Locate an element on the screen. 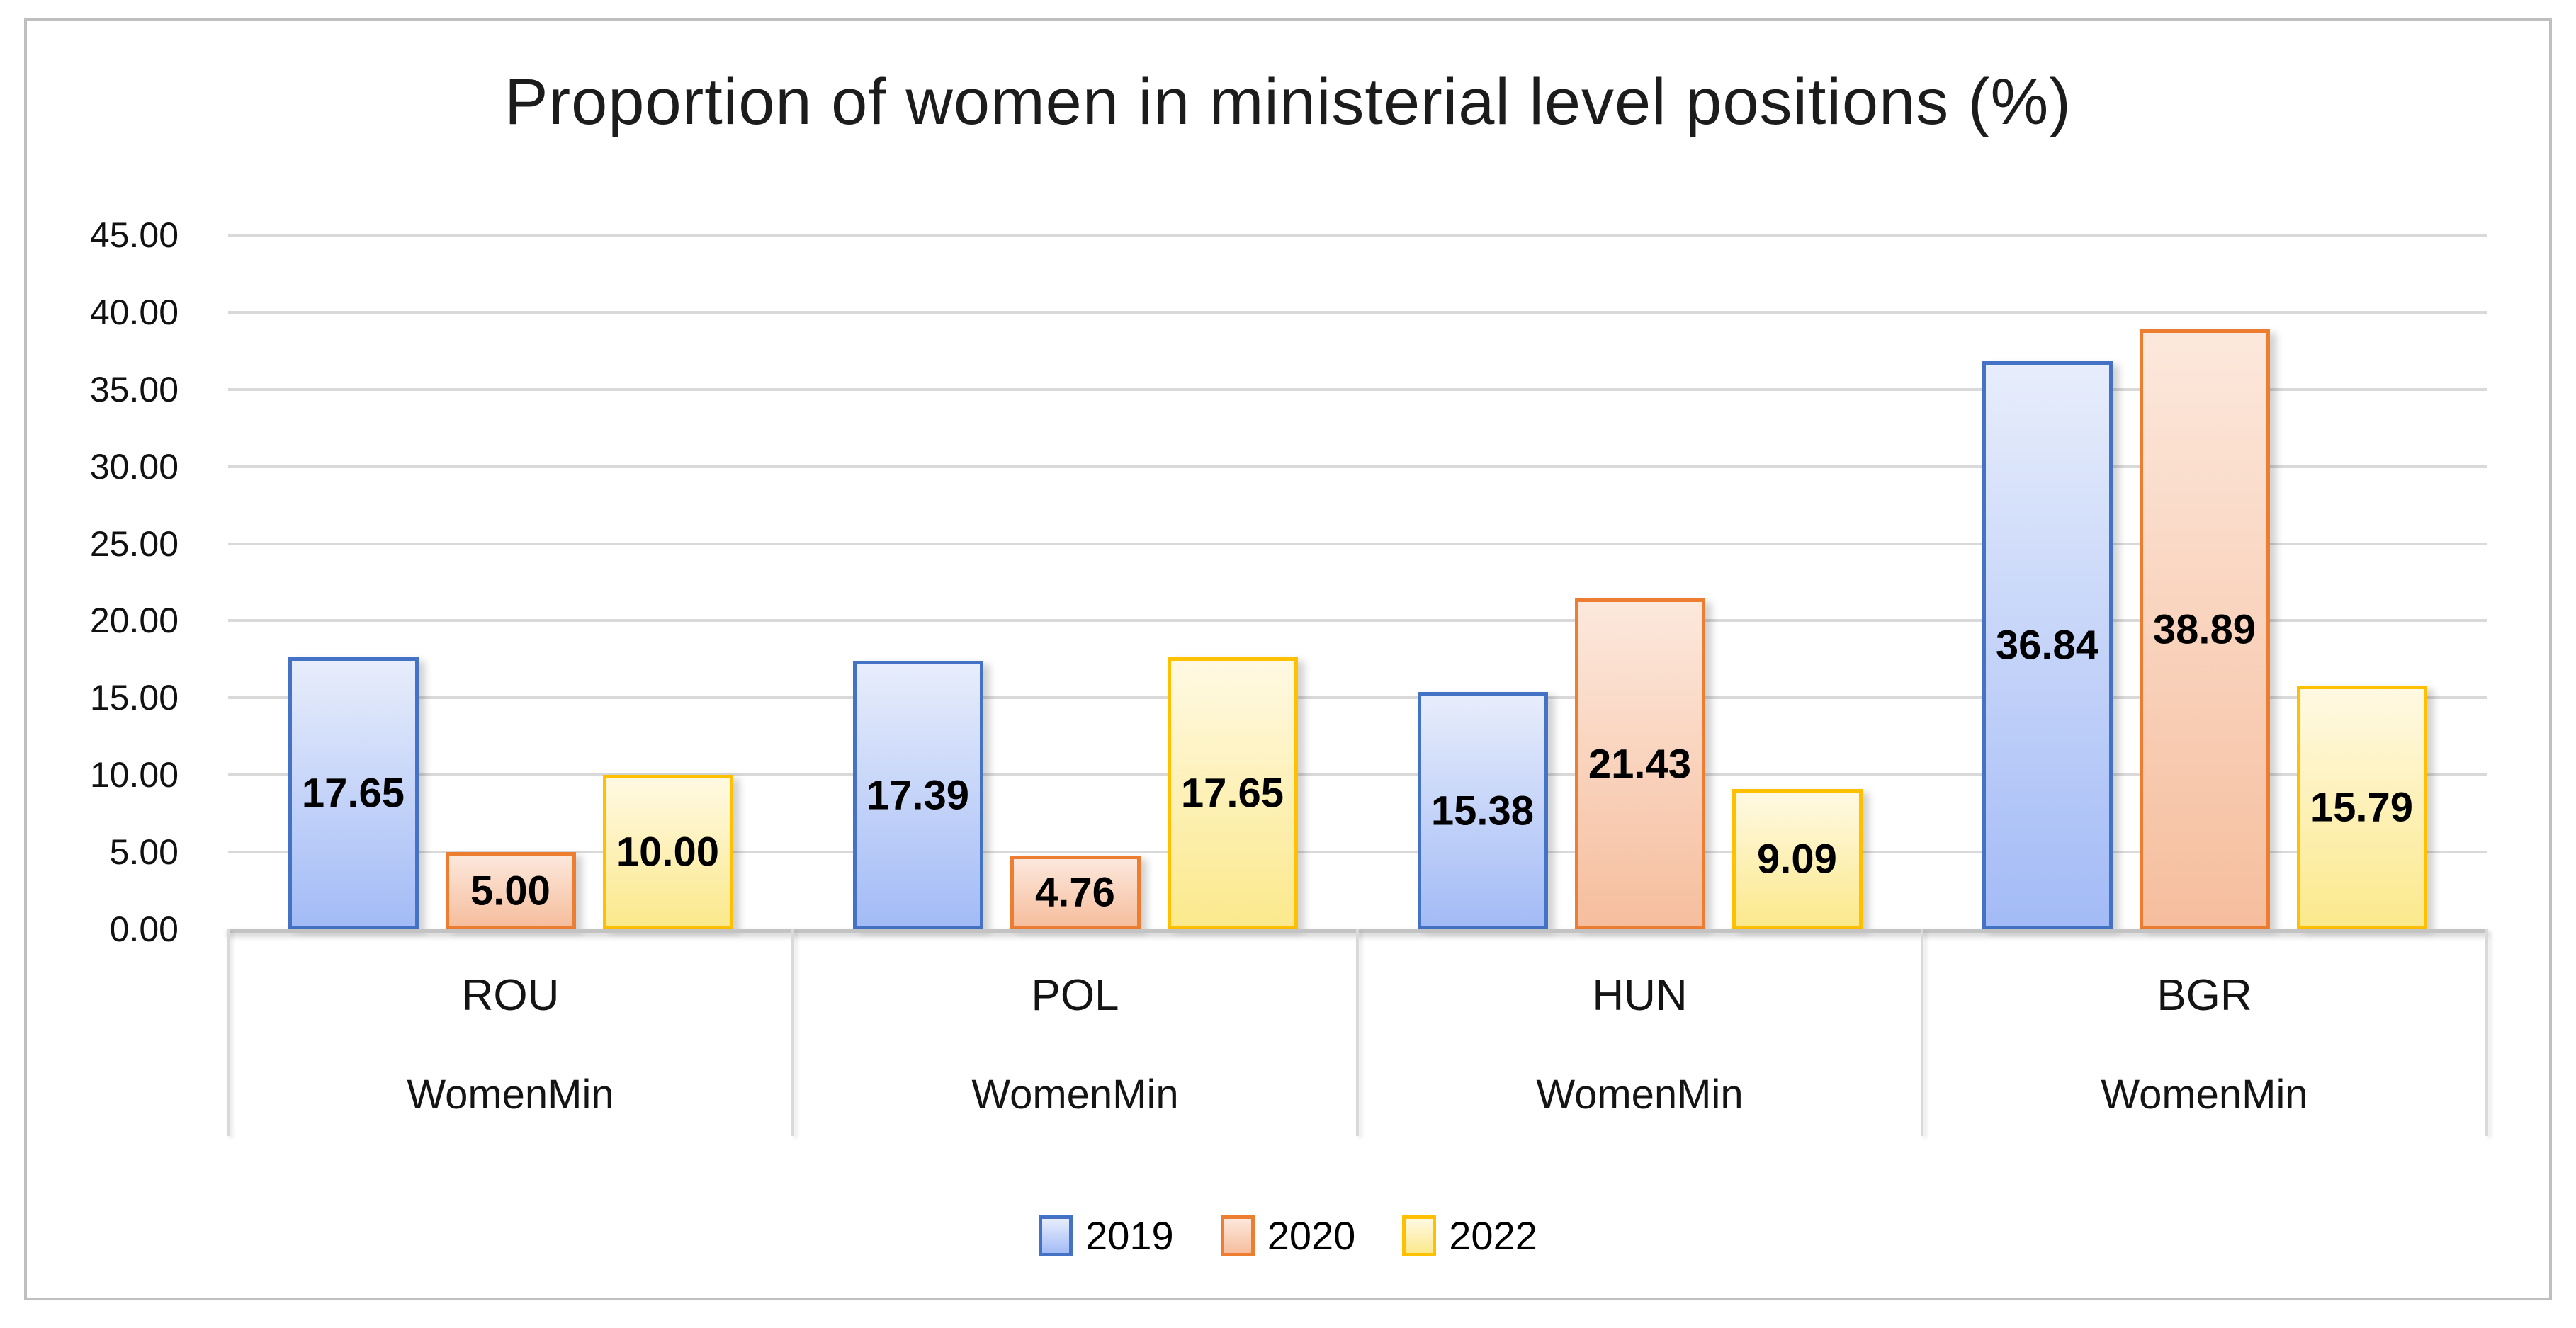  bar-2020-HUN: 21.43 is located at coordinates (1639, 763).